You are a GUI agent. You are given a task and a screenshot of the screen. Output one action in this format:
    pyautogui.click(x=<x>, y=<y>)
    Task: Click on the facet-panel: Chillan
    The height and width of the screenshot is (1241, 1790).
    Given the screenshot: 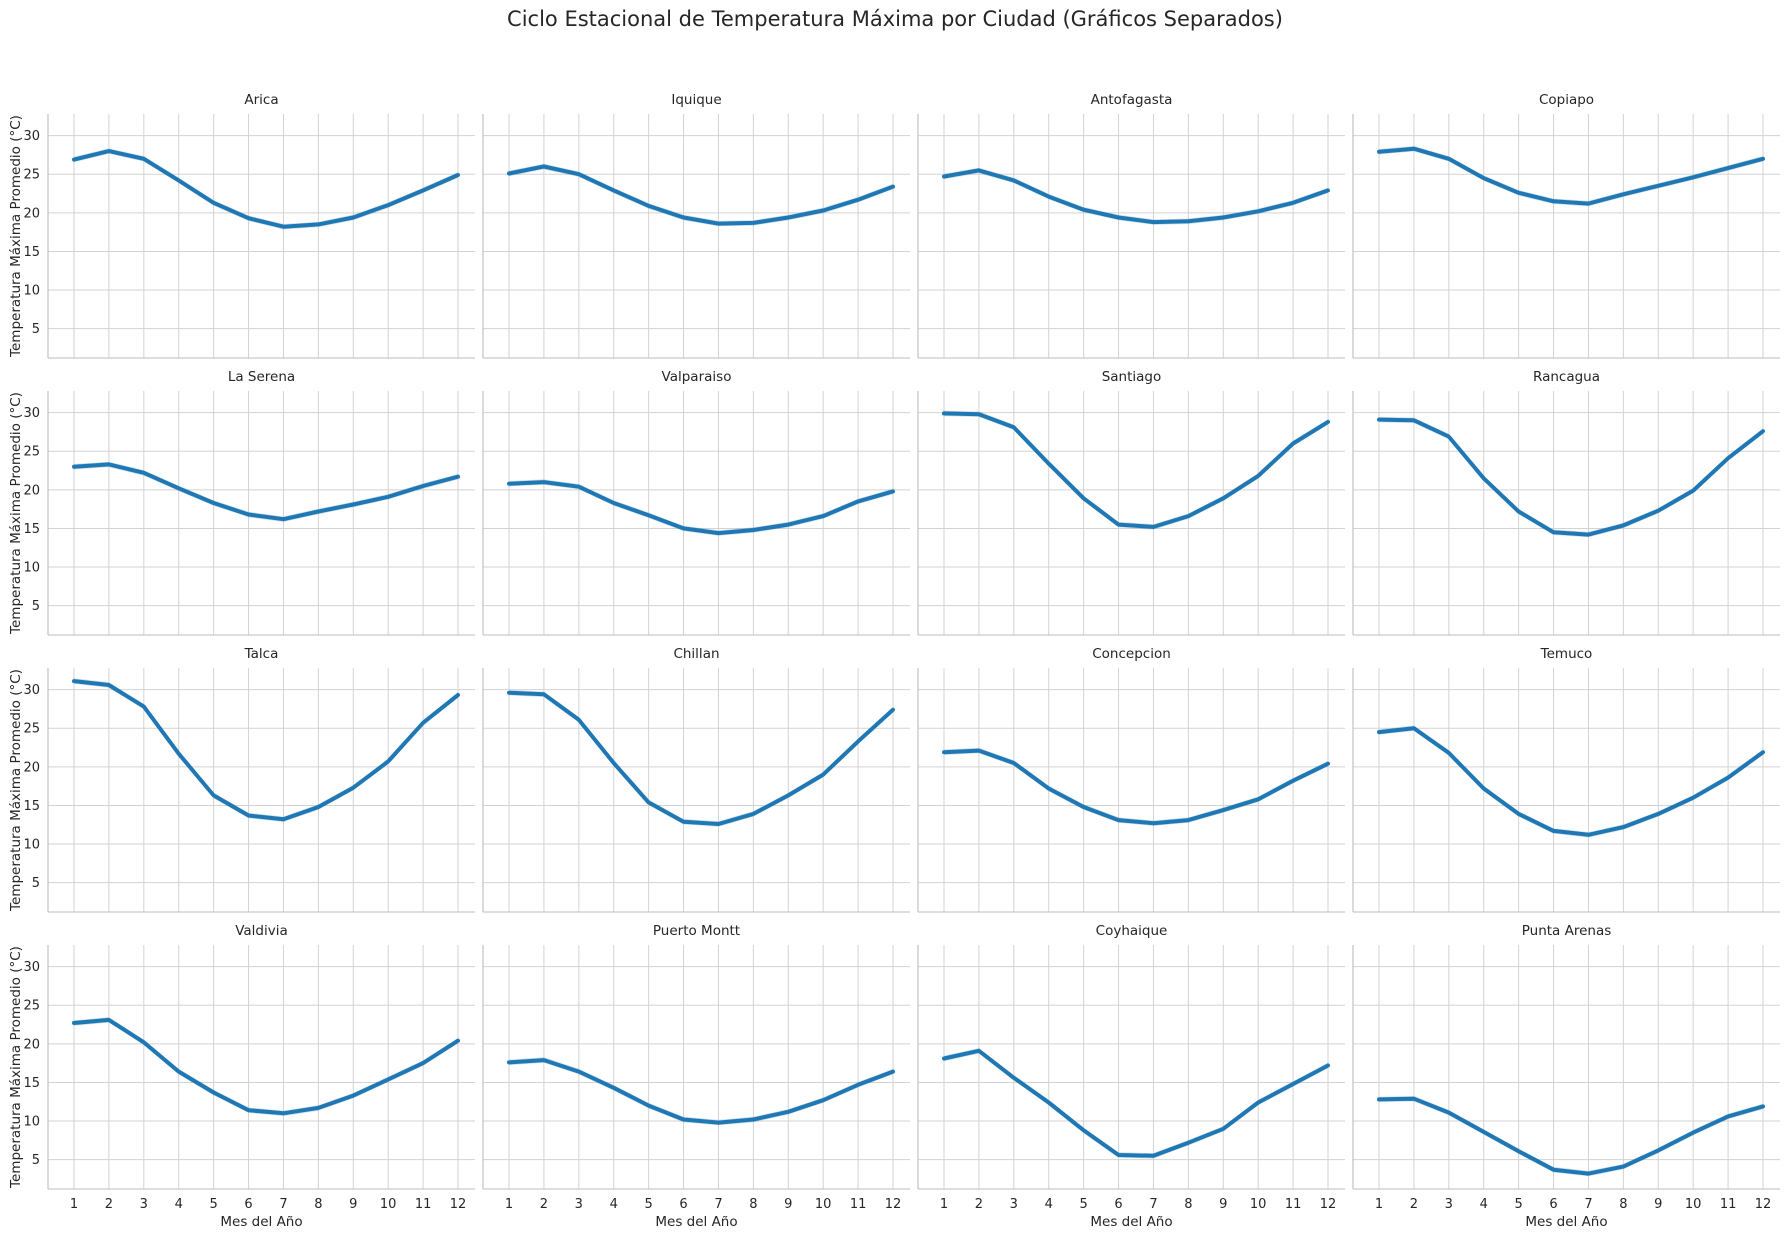 What is the action you would take?
    pyautogui.click(x=696, y=779)
    